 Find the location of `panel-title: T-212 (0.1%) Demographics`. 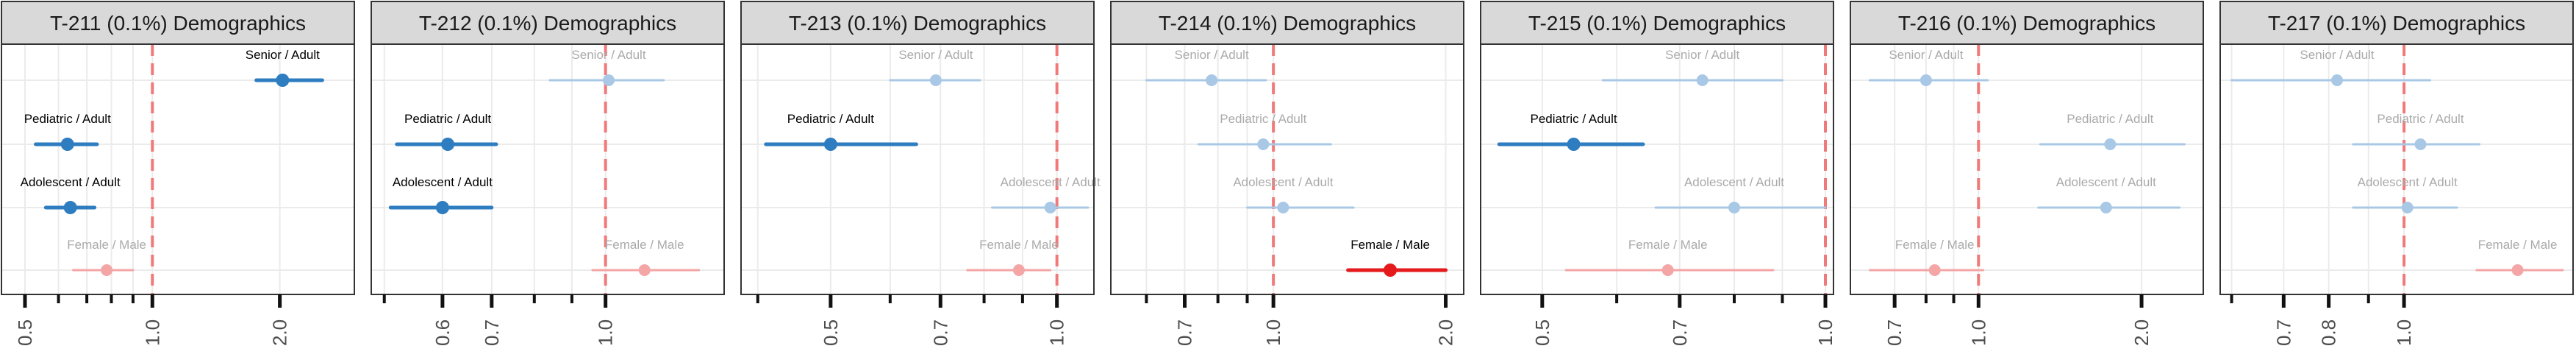

panel-title: T-212 (0.1%) Demographics is located at coordinates (547, 24).